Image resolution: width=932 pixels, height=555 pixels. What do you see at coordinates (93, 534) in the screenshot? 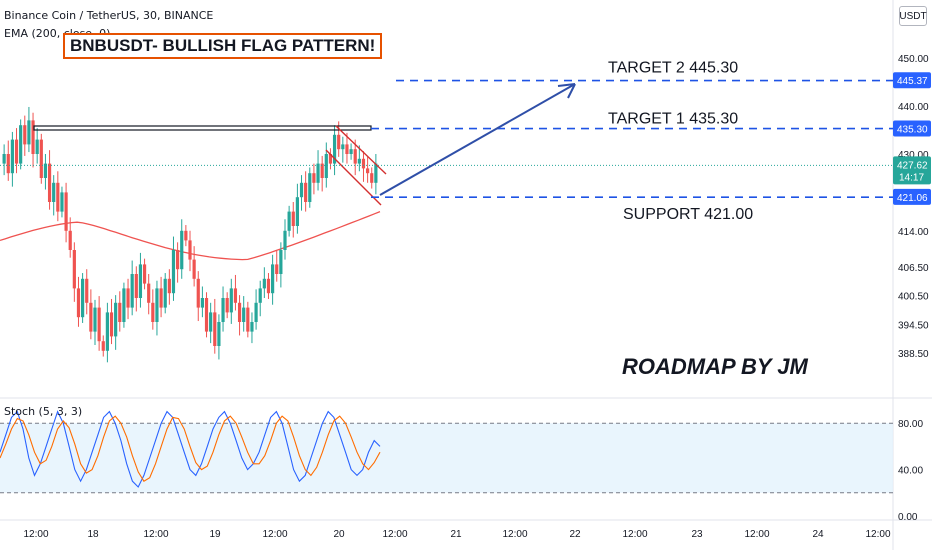
I see `time-tick-label: 18` at bounding box center [93, 534].